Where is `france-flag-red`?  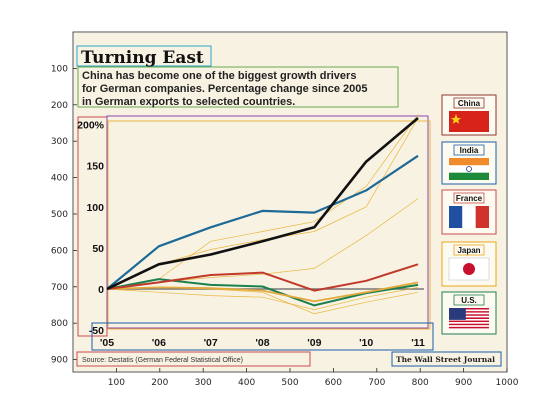 france-flag-red is located at coordinates (482, 217).